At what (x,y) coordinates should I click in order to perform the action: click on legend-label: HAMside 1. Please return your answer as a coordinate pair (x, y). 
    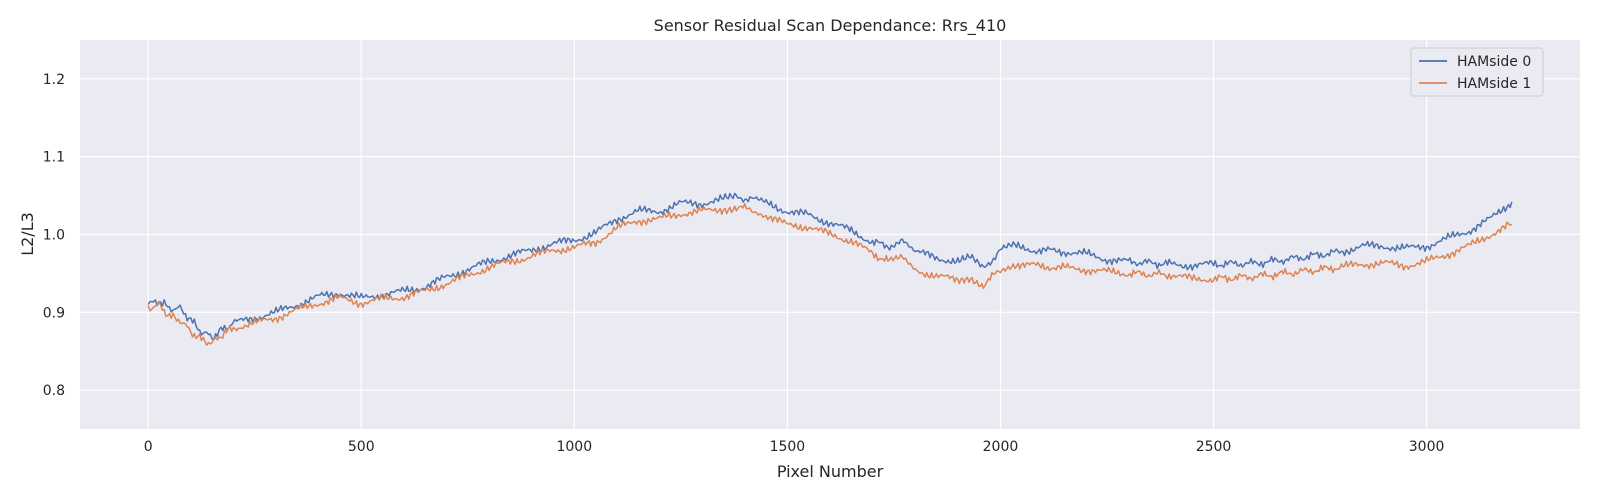
    Looking at the image, I should click on (1494, 84).